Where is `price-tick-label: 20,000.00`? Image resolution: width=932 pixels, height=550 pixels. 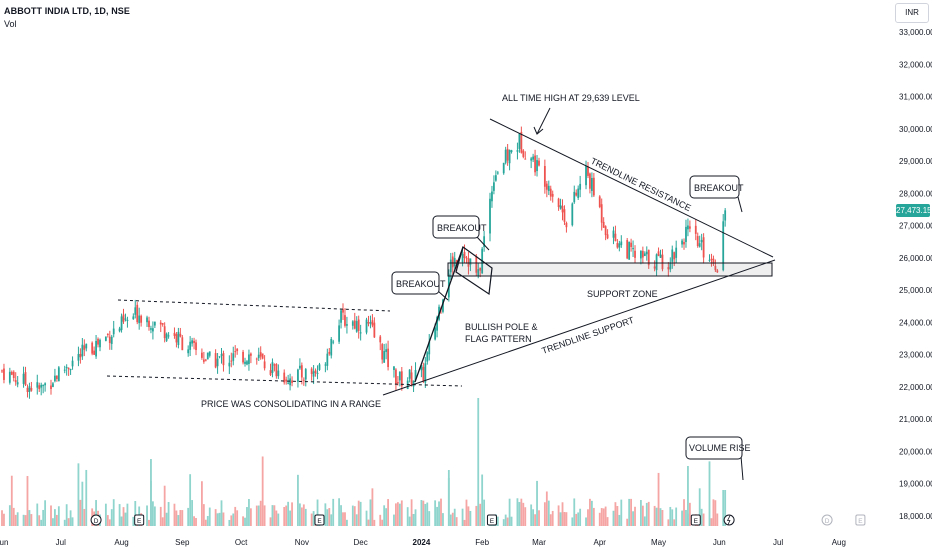 price-tick-label: 20,000.00 is located at coordinates (915, 451).